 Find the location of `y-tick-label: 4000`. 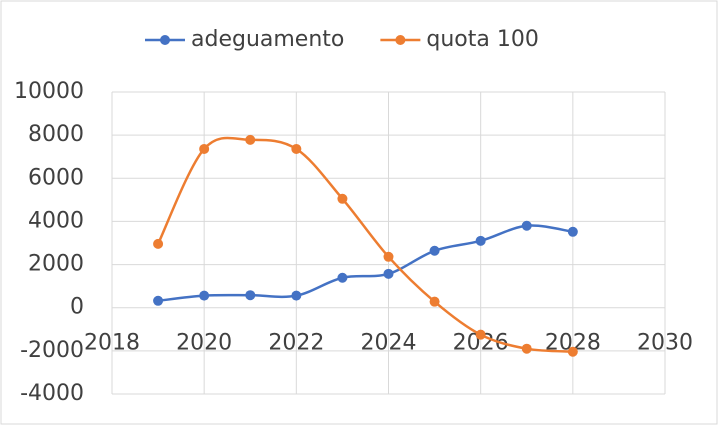

y-tick-label: 4000 is located at coordinates (56, 220).